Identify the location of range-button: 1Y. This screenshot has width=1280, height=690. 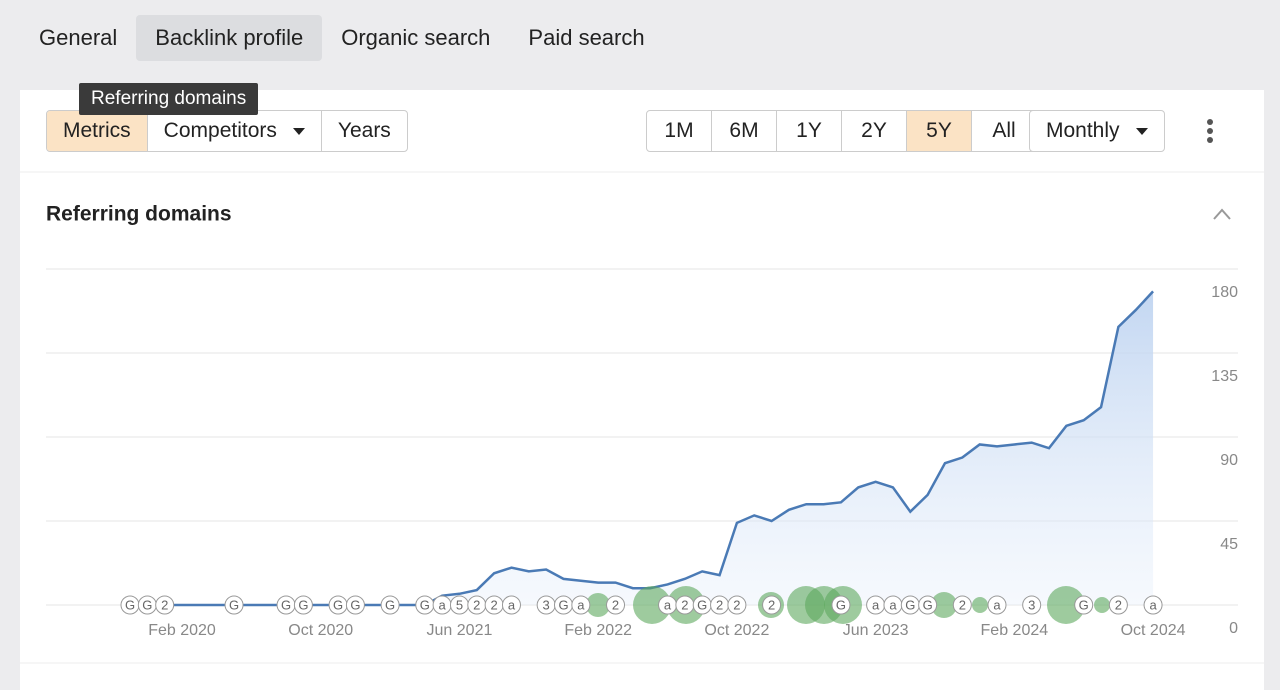
(808, 131).